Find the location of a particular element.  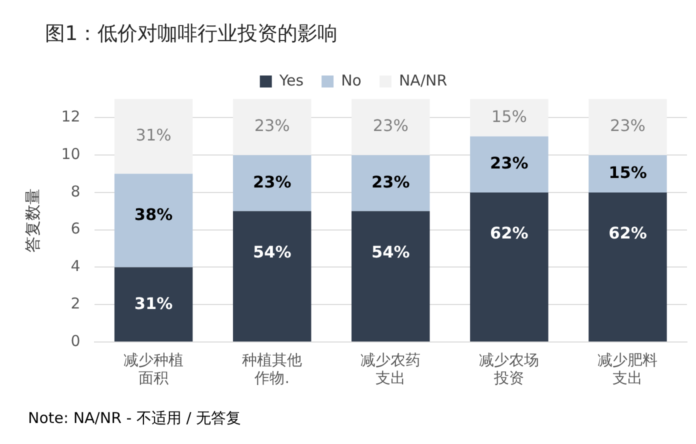

y-tick-label: 6 is located at coordinates (75, 229).